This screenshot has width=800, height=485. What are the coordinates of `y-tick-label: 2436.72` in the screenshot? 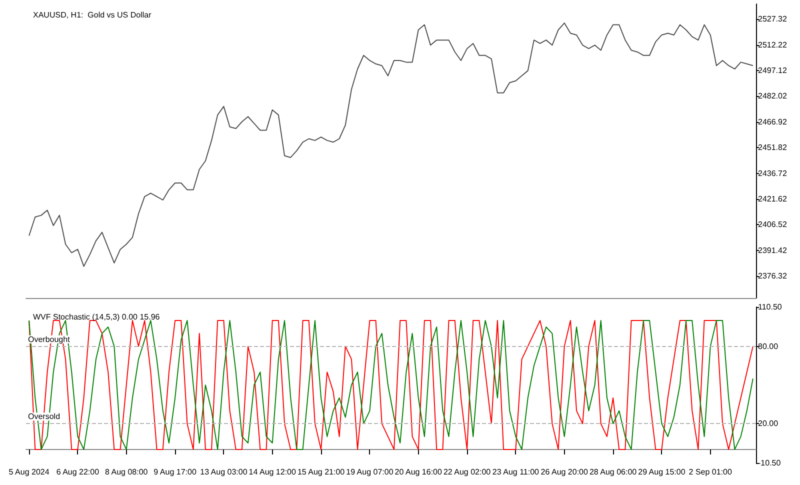 It's located at (773, 173).